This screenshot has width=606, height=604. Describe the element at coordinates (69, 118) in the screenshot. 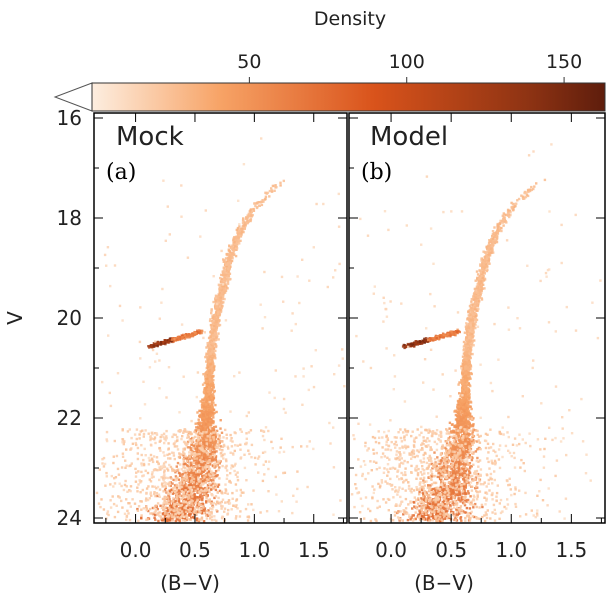

I see `y-tick-label: 16` at that location.